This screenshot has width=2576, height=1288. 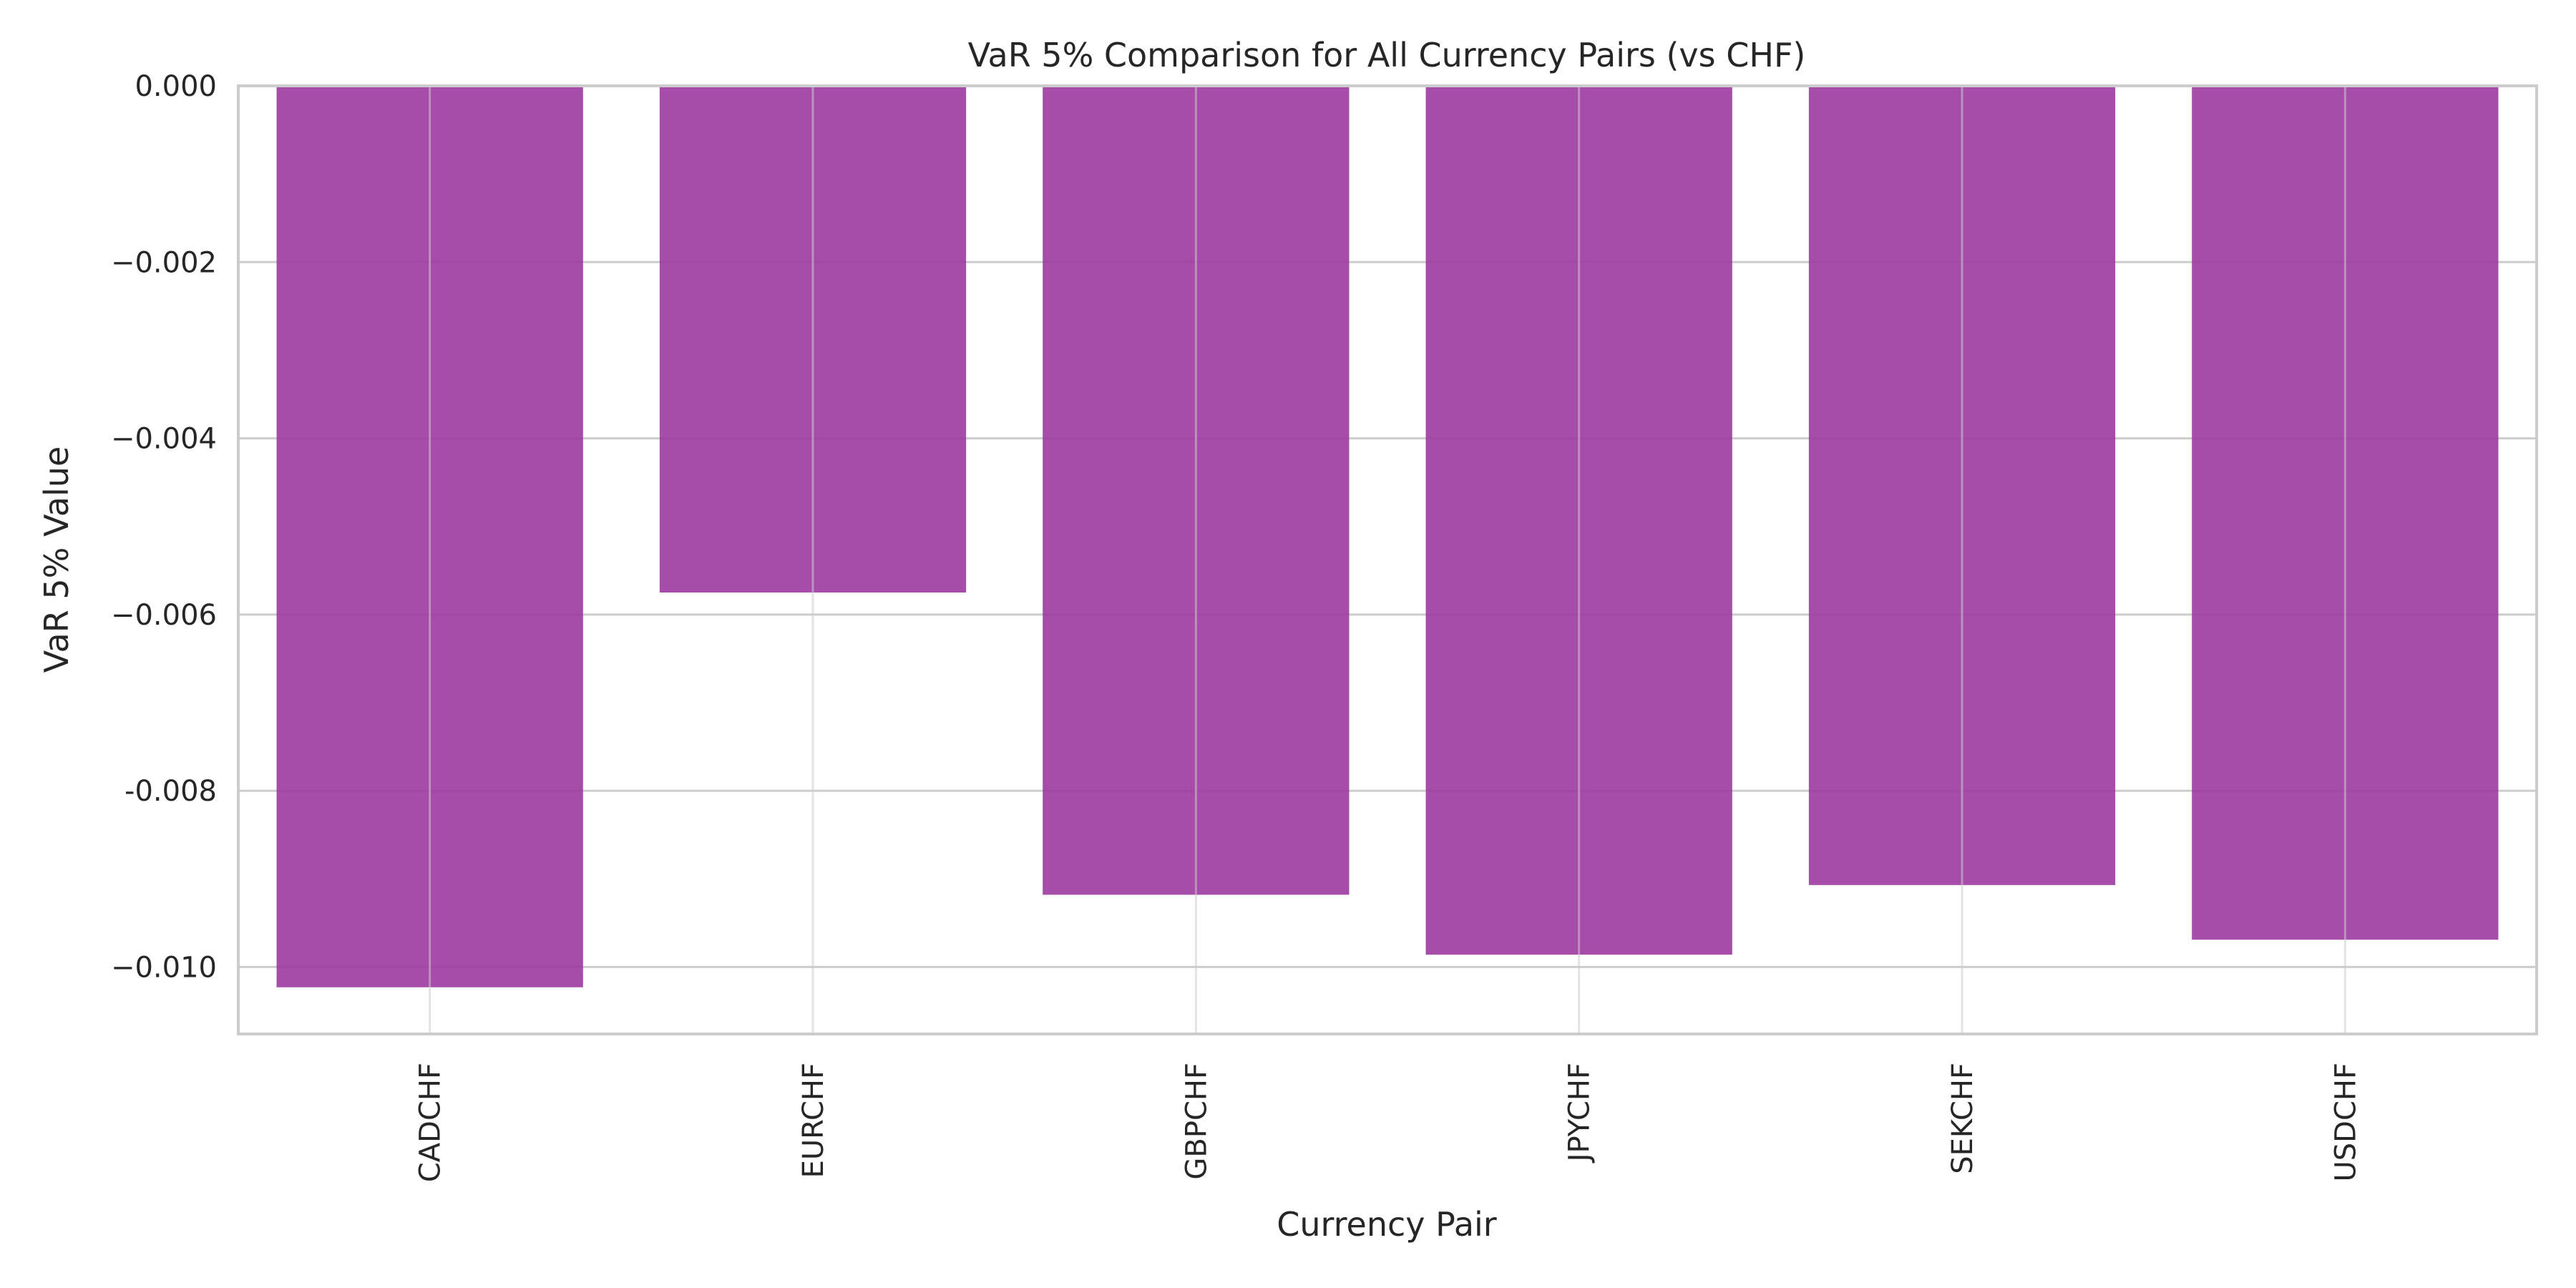 What do you see at coordinates (813, 1120) in the screenshot?
I see `x-tick-label-eurchf: EURCHF` at bounding box center [813, 1120].